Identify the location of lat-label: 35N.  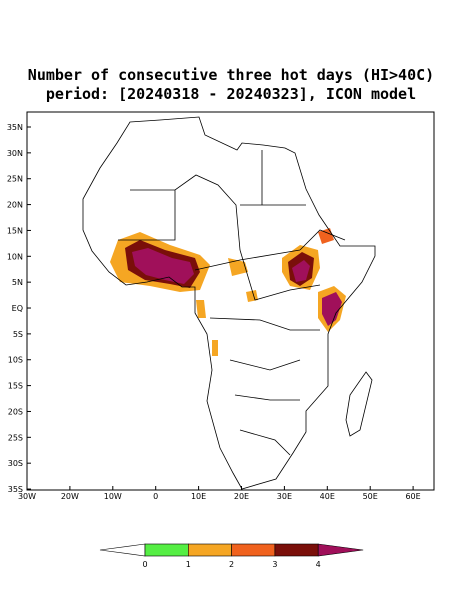
(15, 127).